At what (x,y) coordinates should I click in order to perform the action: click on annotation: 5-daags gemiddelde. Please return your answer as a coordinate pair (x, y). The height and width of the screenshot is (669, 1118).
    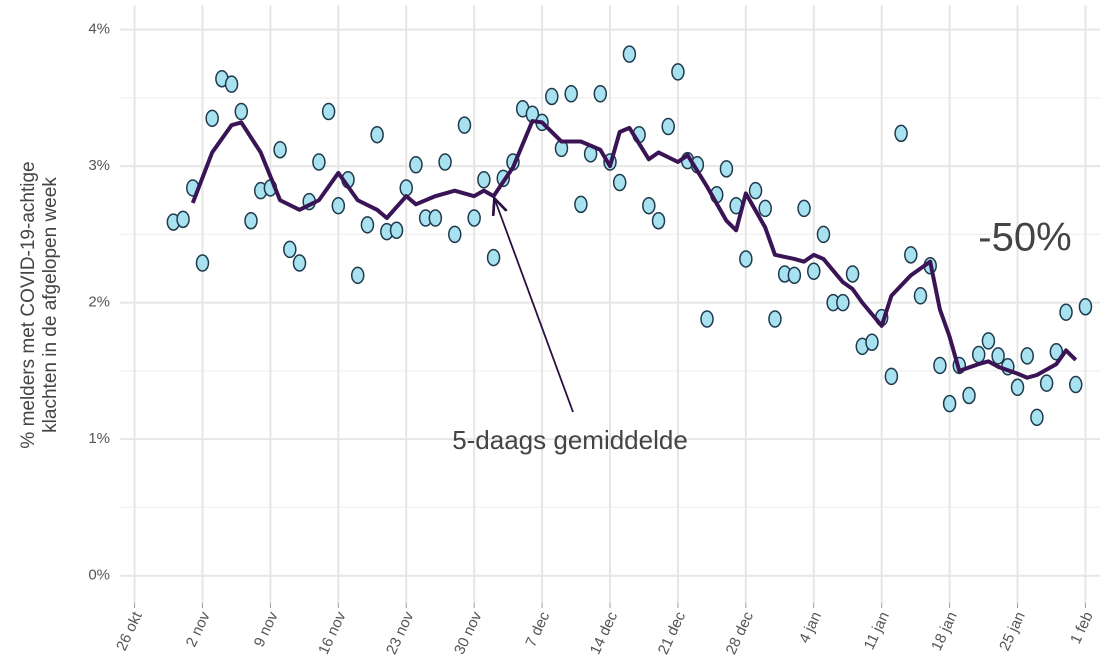
    Looking at the image, I should click on (570, 440).